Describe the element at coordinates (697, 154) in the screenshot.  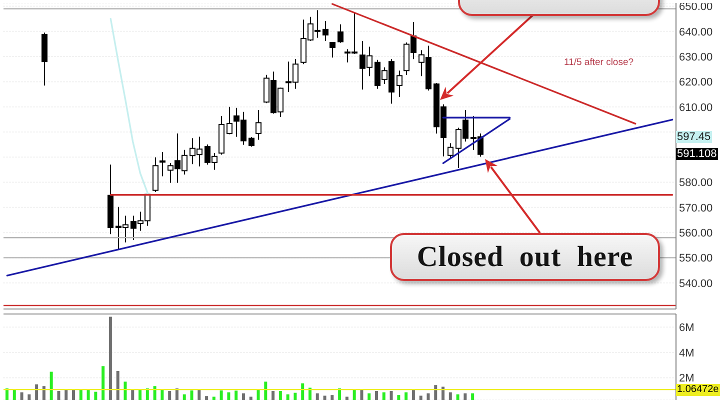
I see `text: 591.108` at that location.